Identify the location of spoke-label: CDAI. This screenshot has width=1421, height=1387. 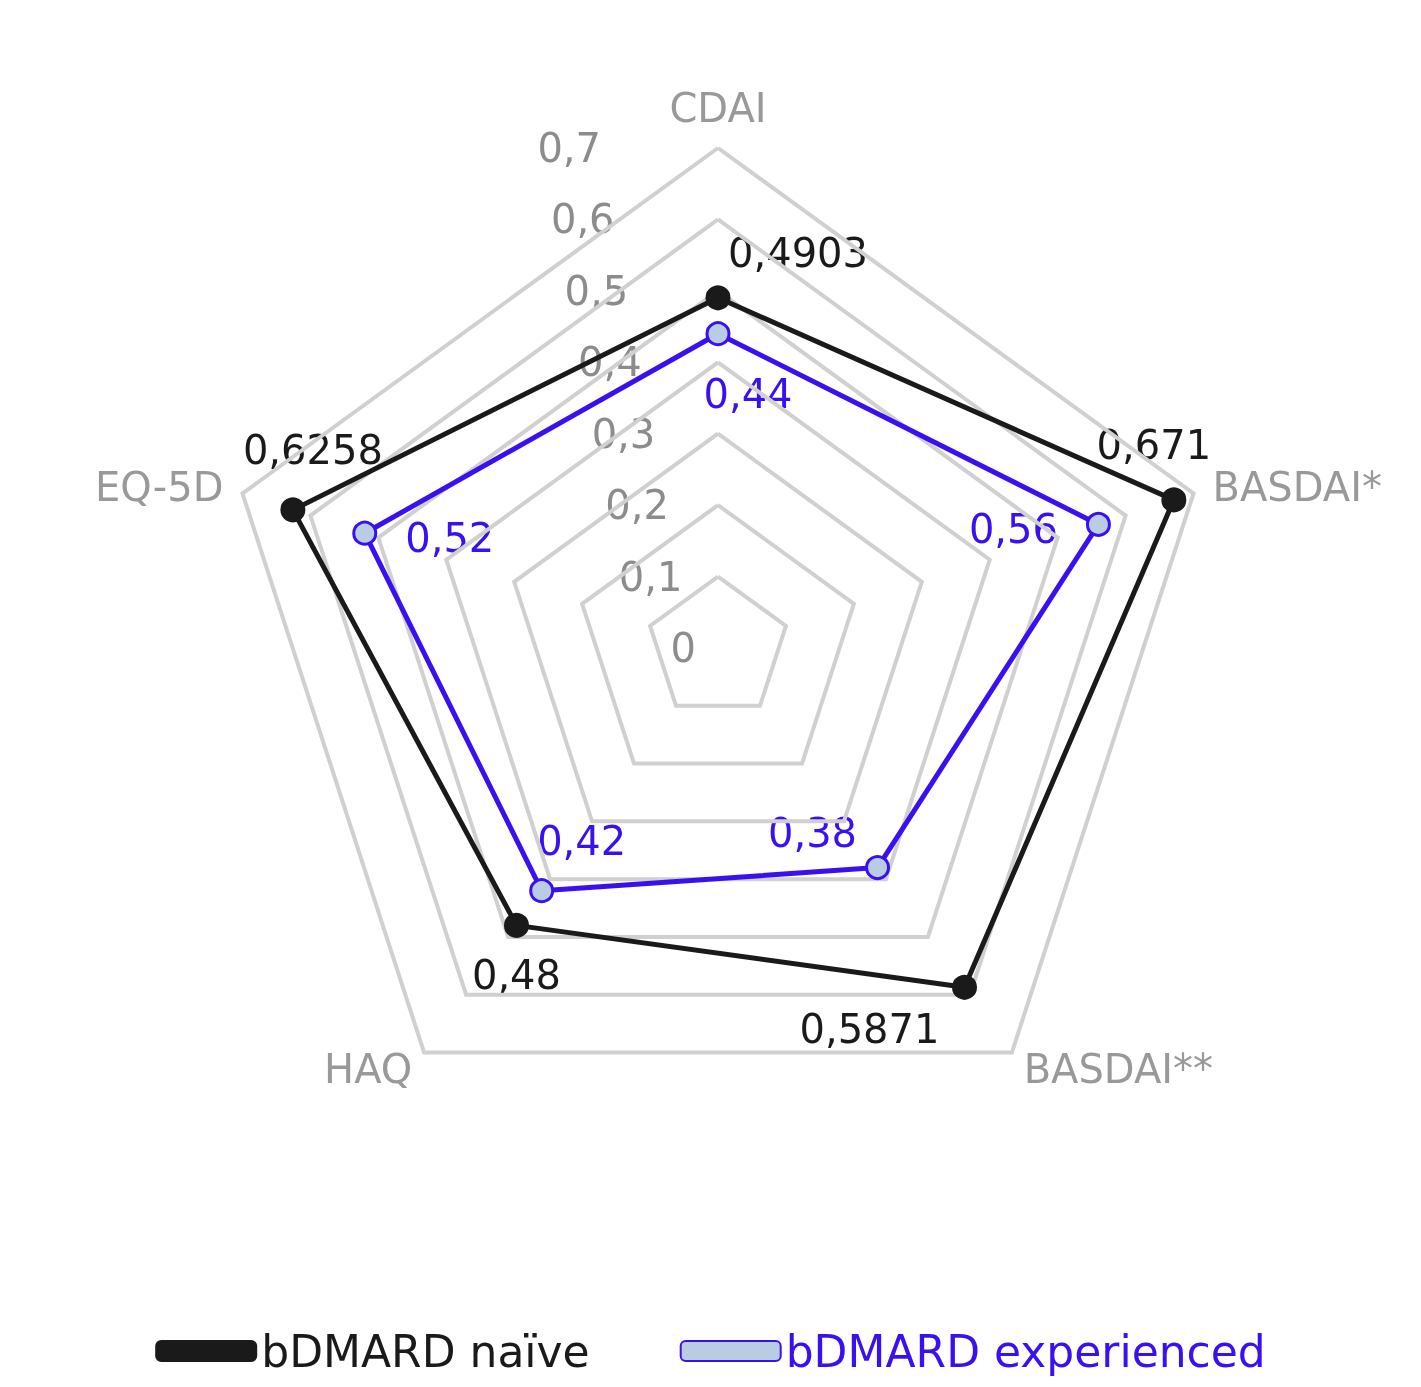
(718, 108).